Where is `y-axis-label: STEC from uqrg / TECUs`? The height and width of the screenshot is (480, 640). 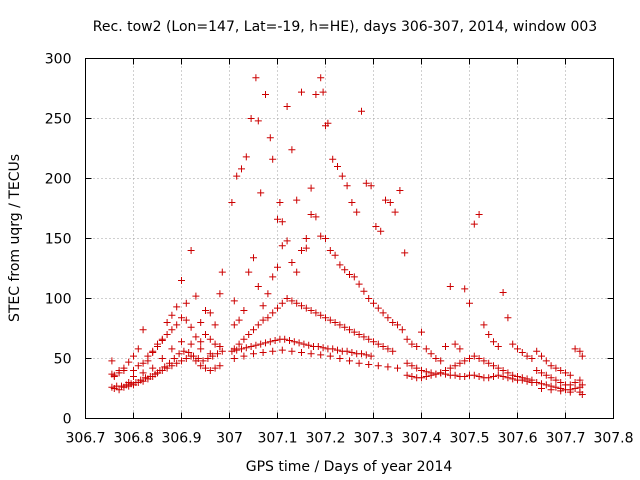 y-axis-label: STEC from uqrg / TECUs is located at coordinates (15, 238).